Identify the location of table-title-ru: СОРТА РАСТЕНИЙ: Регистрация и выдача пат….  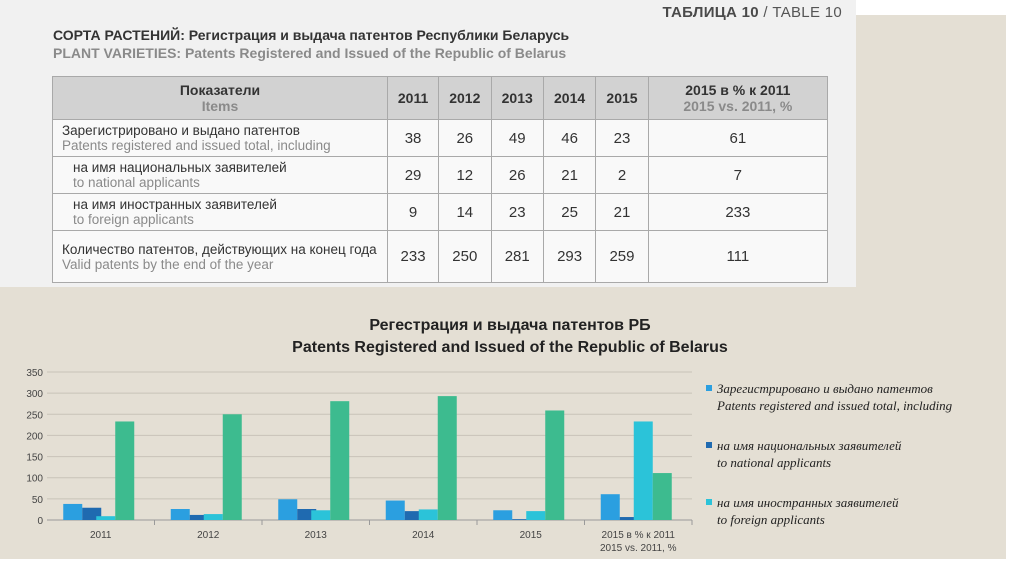
(311, 35).